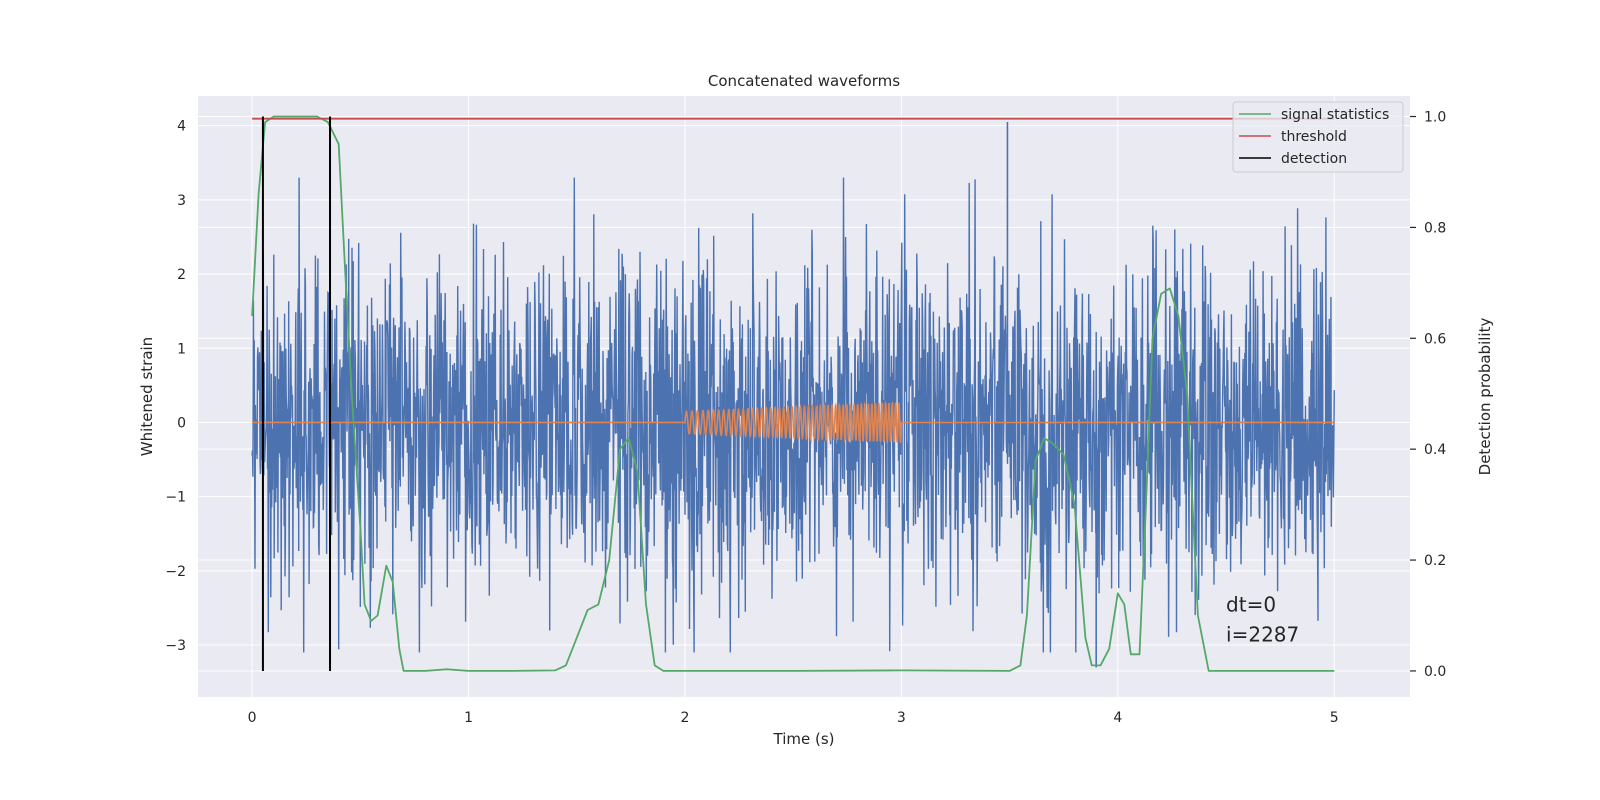  I want to click on annotation-dt: dt=0, so click(1251, 605).